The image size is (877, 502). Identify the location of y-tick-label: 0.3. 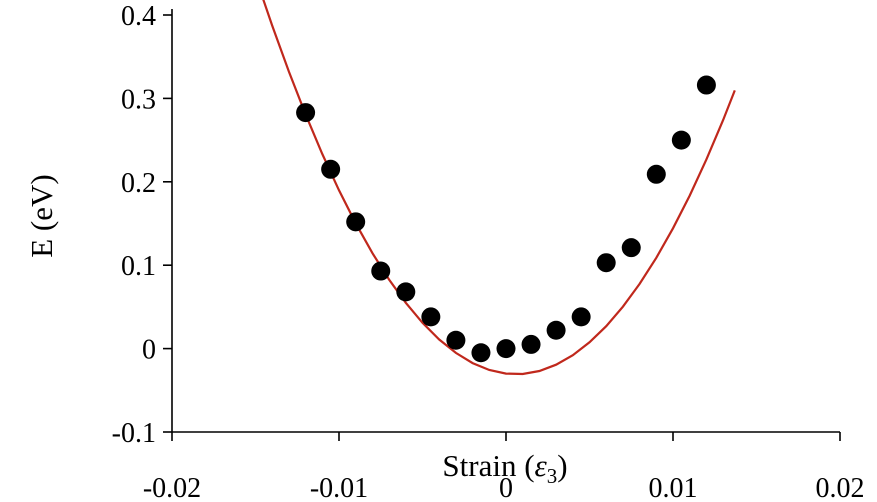
(138, 99).